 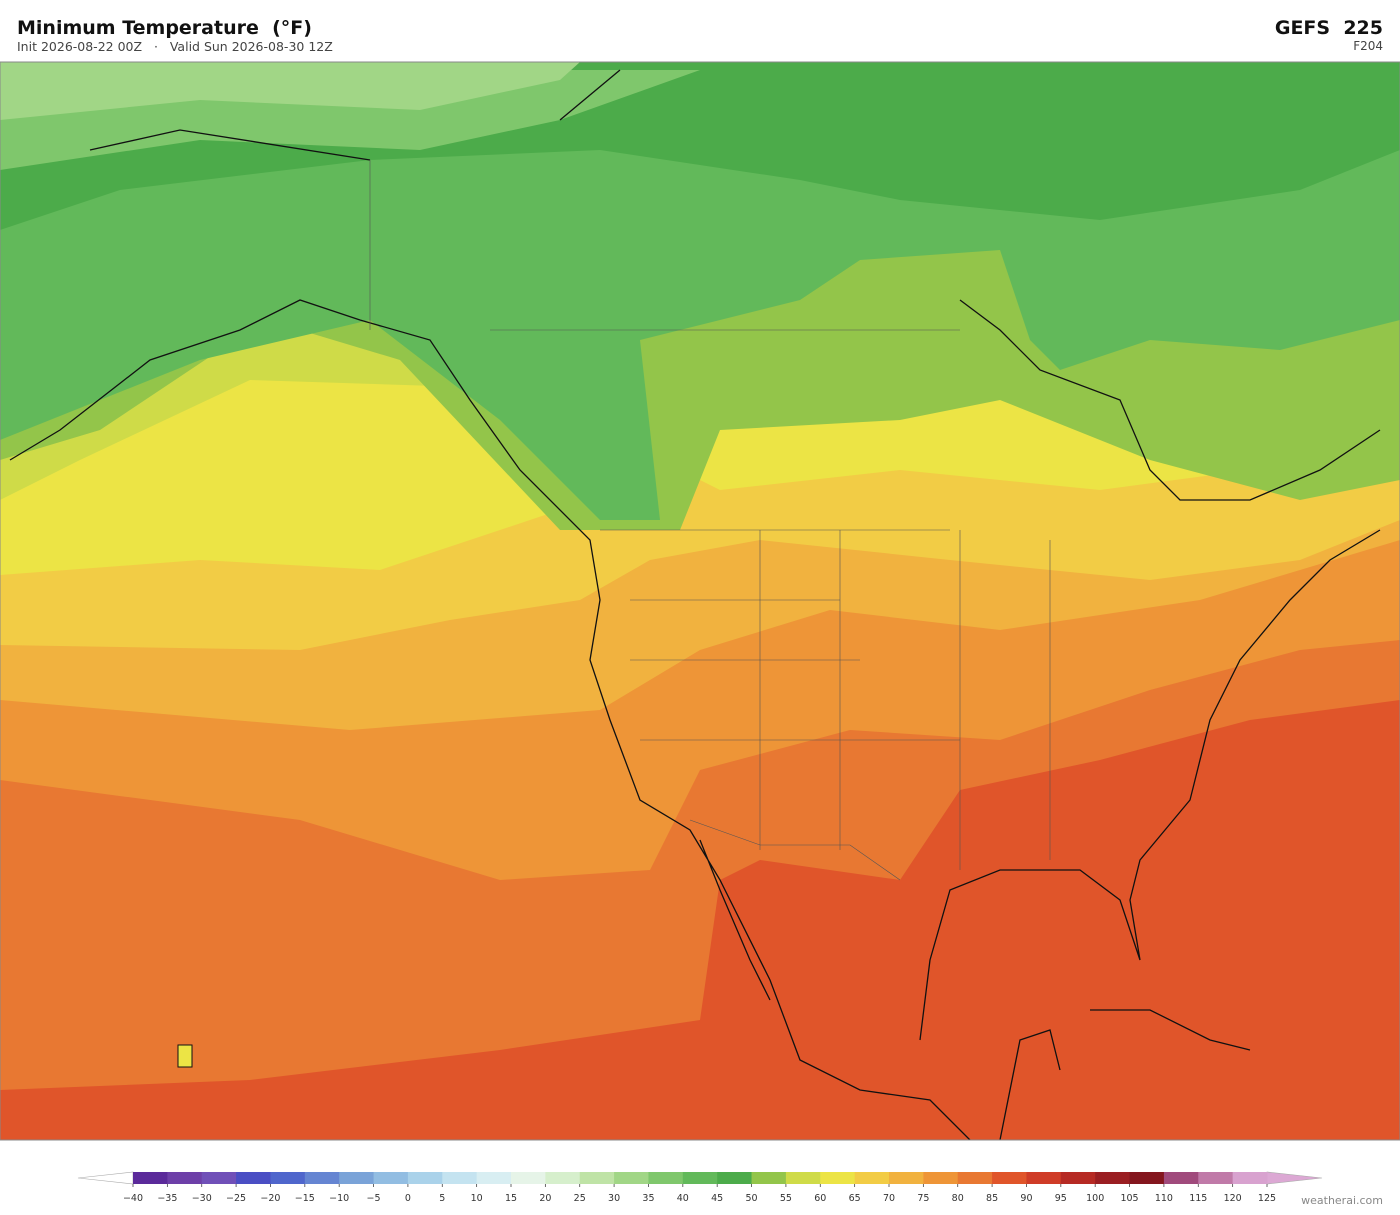 What do you see at coordinates (105, 1178) in the screenshot?
I see `colorbar-under` at bounding box center [105, 1178].